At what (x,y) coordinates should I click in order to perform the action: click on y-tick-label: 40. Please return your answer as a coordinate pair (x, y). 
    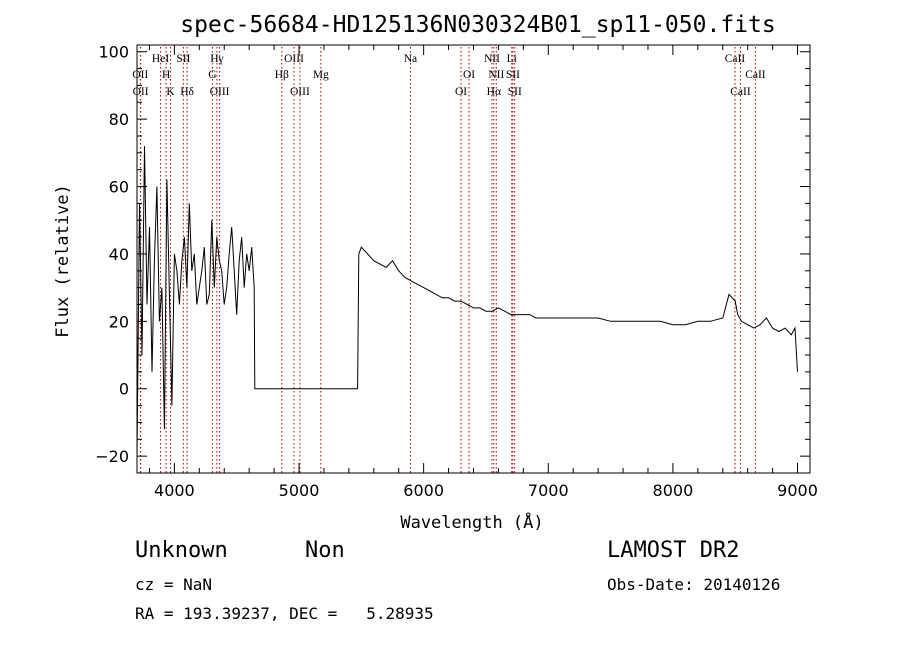
    Looking at the image, I should click on (119, 254).